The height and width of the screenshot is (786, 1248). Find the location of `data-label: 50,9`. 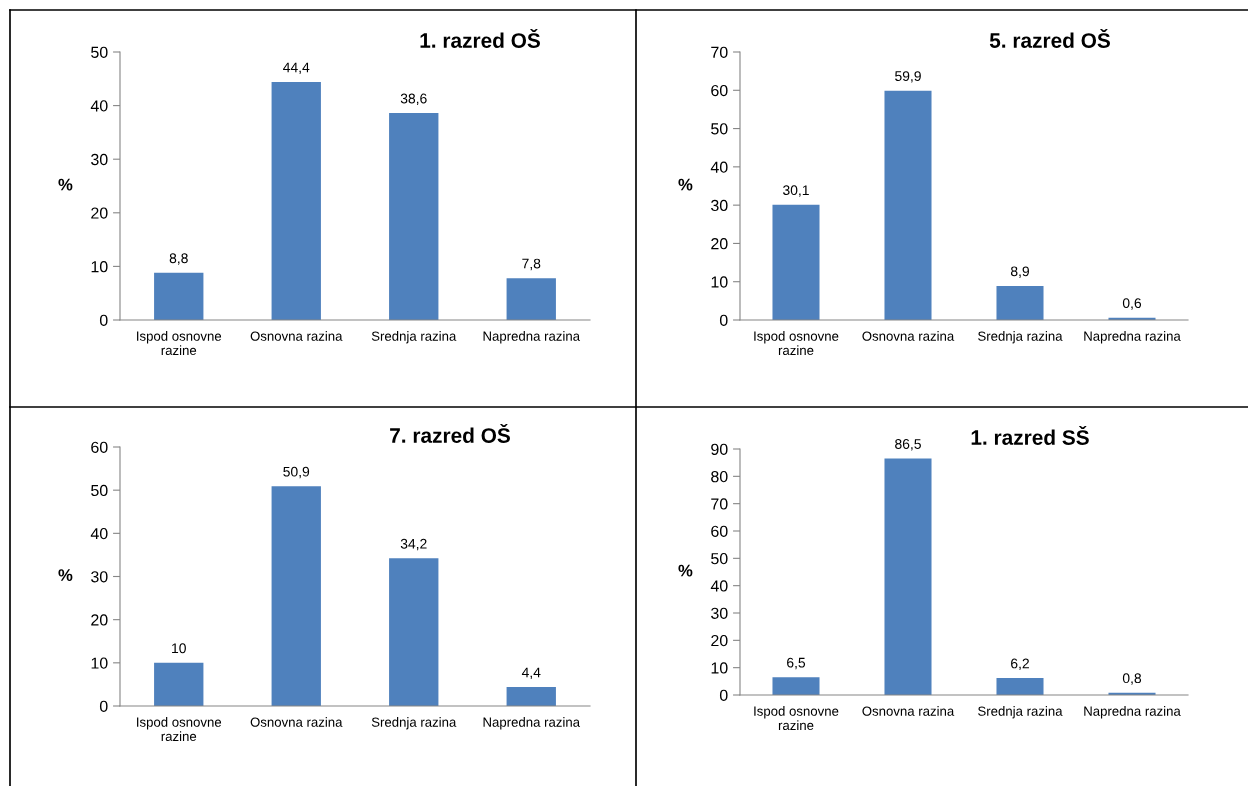

data-label: 50,9 is located at coordinates (296, 472).